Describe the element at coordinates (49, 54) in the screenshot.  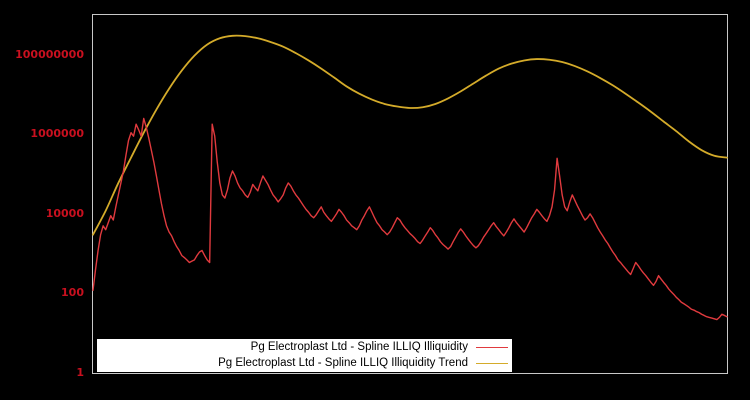
I see `y-tick-label: 100000000` at that location.